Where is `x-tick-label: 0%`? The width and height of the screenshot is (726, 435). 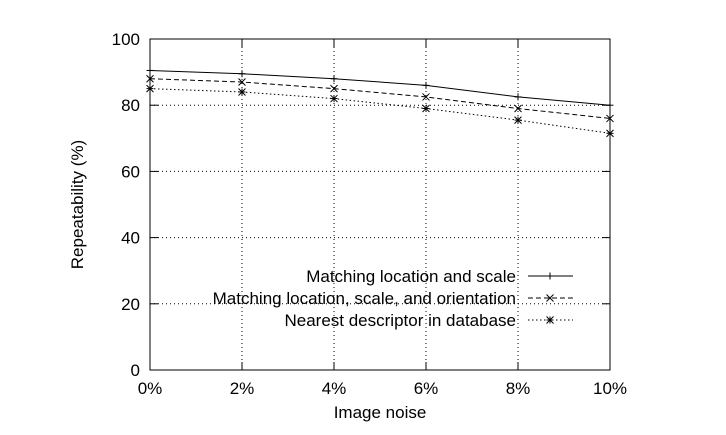 x-tick-label: 0% is located at coordinates (150, 388).